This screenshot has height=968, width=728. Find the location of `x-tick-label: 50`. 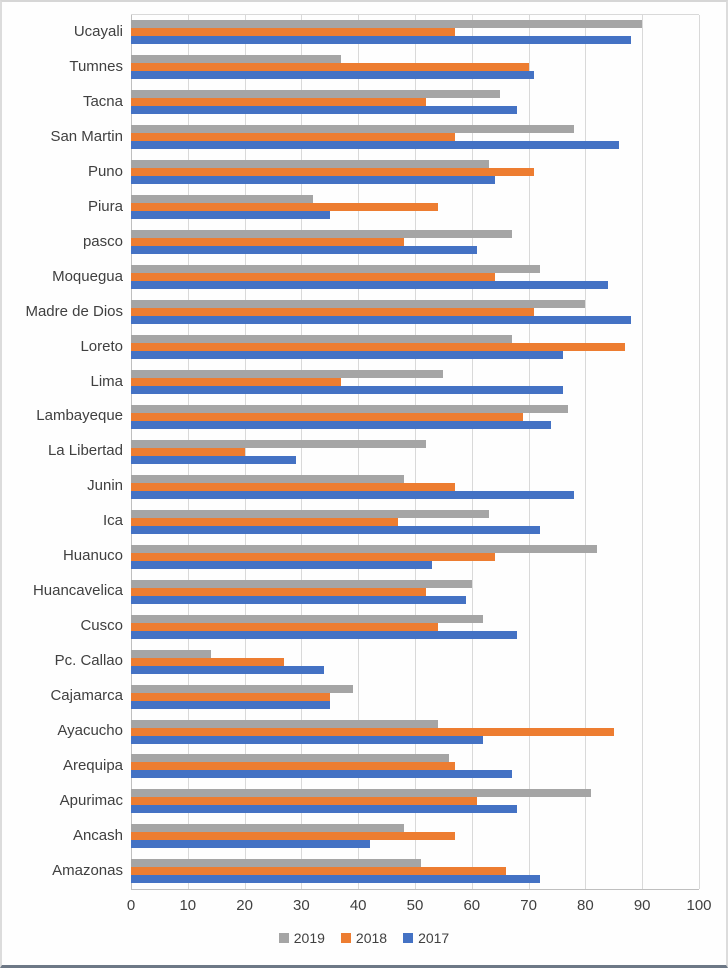

x-tick-label: 50 is located at coordinates (415, 905).